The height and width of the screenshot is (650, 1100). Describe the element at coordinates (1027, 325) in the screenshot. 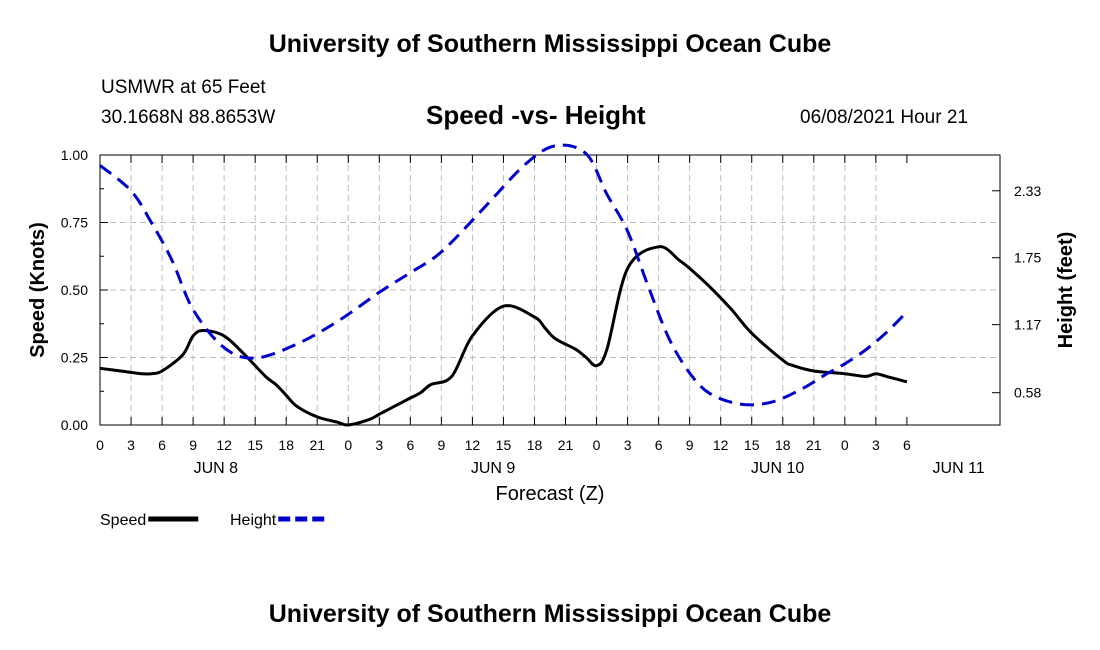

I see `y-tick-label-right: 1.17` at that location.